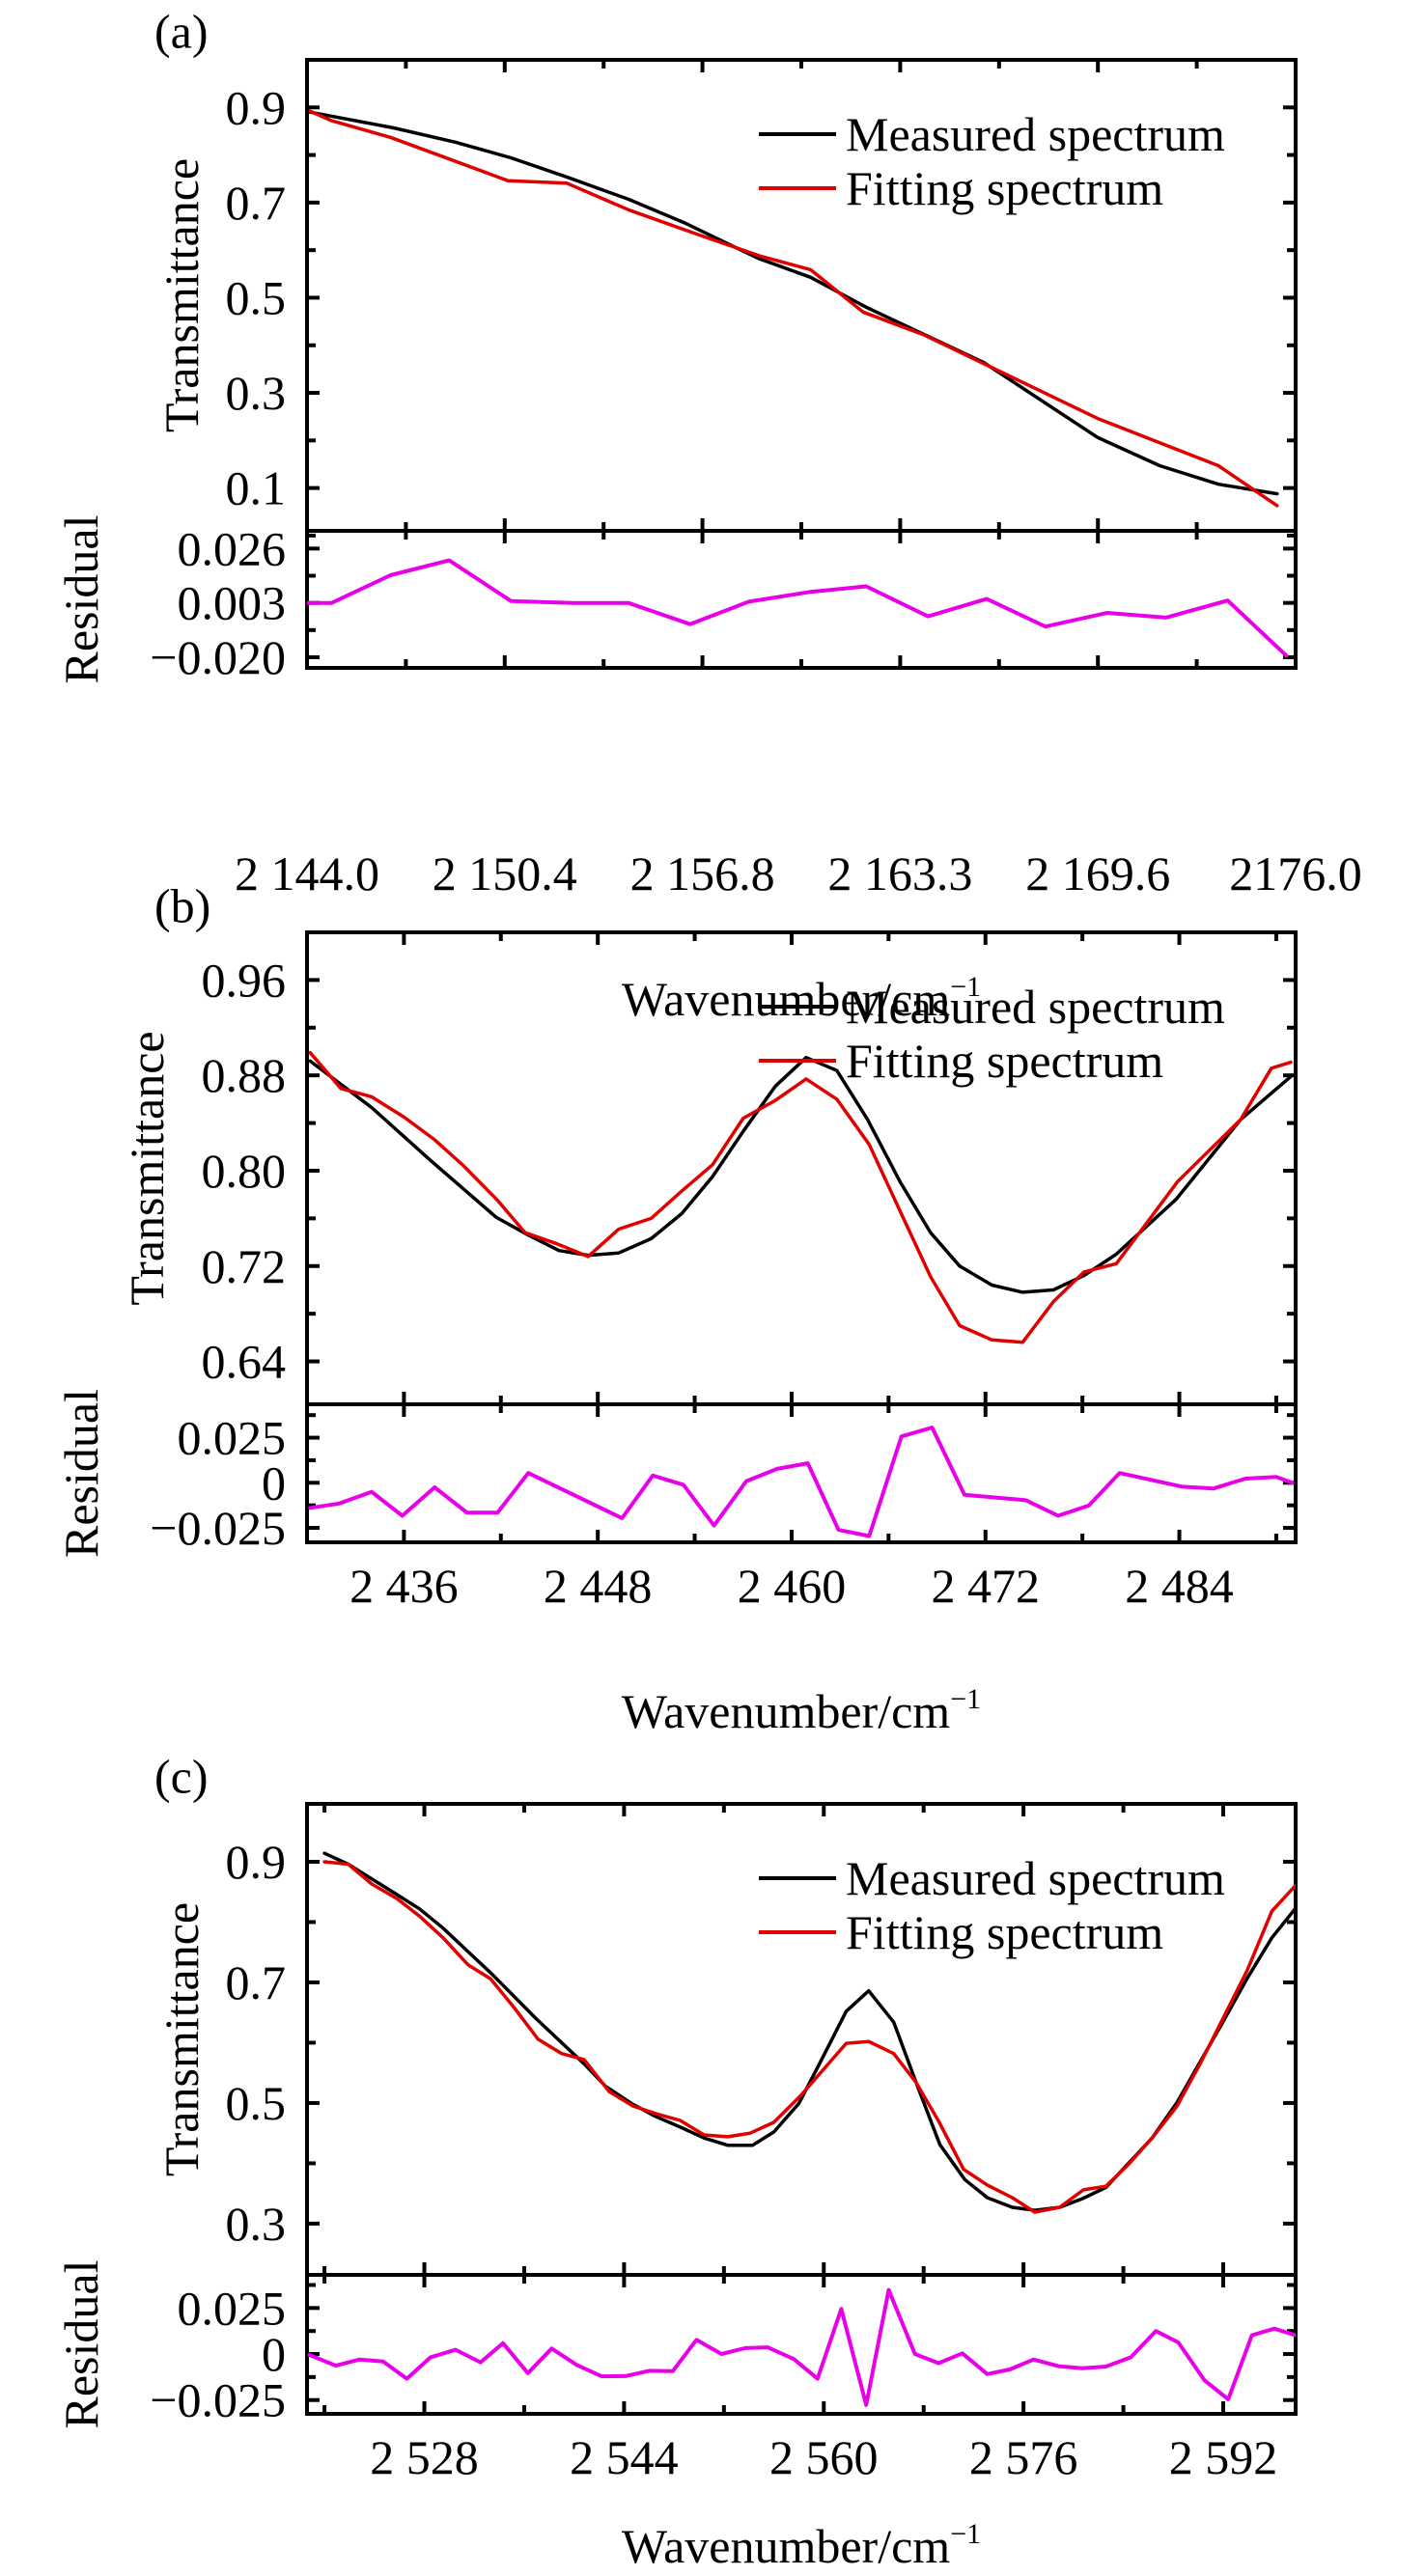 Image resolution: width=1425 pixels, height=2576 pixels. I want to click on x-tick-label: 2 448, so click(599, 1586).